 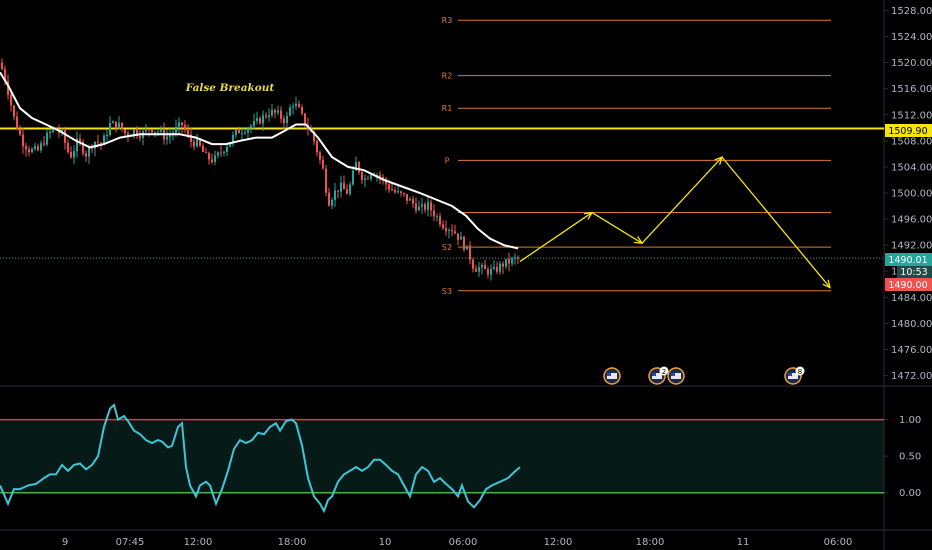 What do you see at coordinates (902, 457) in the screenshot?
I see `oscillator-axis: 1.00 0.50 0.00` at bounding box center [902, 457].